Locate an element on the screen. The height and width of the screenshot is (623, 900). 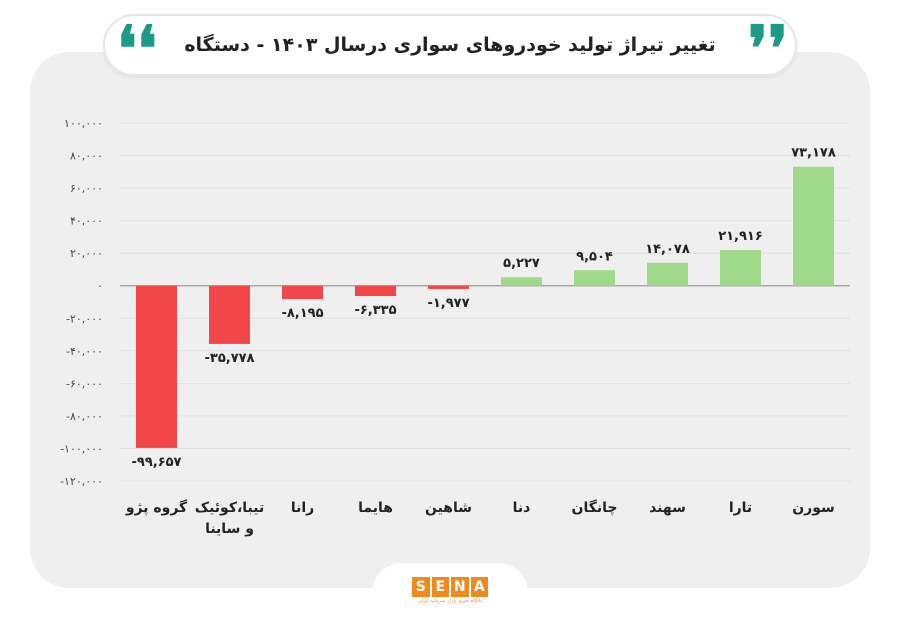
category-label: چانگان is located at coordinates (595, 507).